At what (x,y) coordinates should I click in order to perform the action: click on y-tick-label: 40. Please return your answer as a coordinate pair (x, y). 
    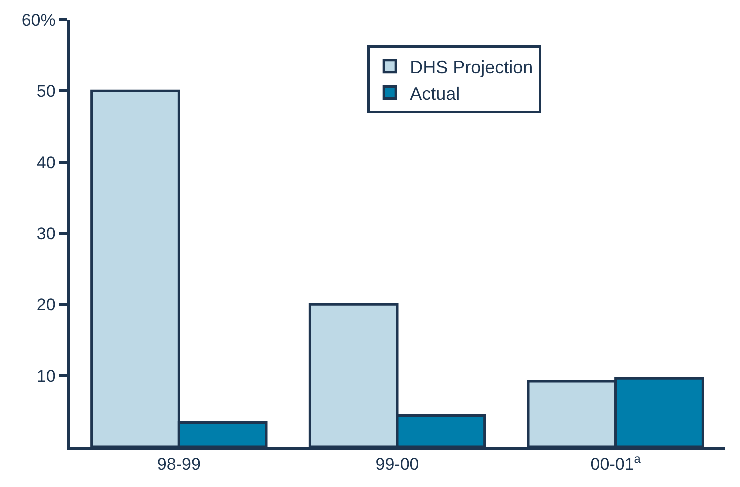
    Looking at the image, I should click on (46, 162).